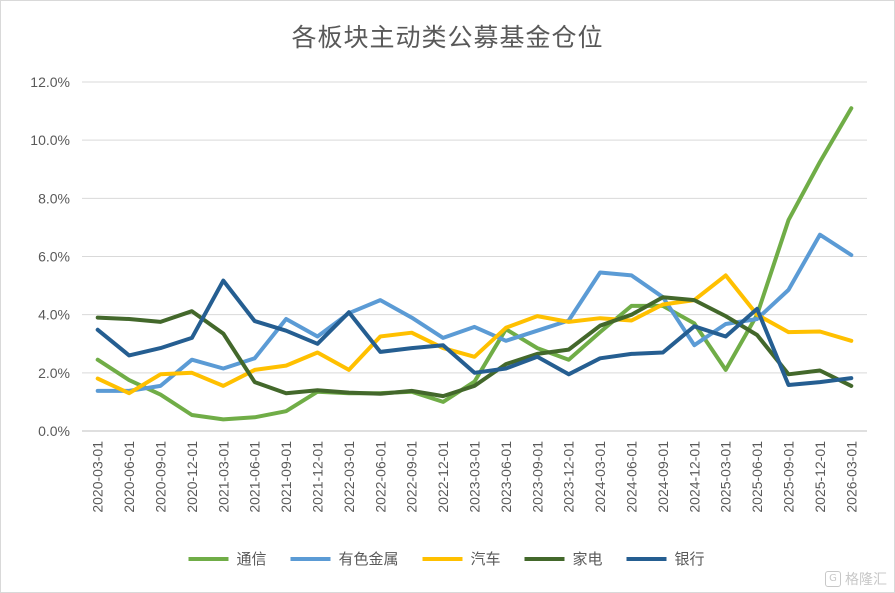 Image resolution: width=895 pixels, height=593 pixels. I want to click on x-tick-label: 2023-03-01, so click(475, 477).